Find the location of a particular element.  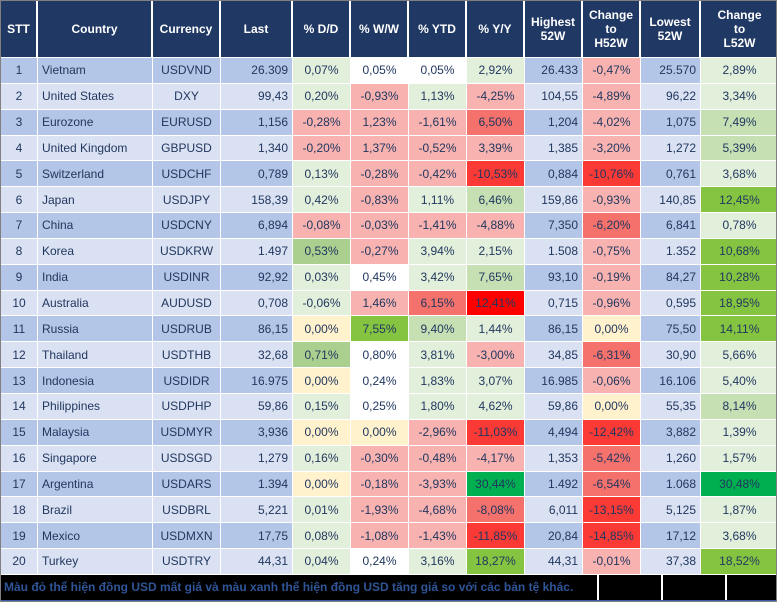

cell-chg_h: -5,42% is located at coordinates (612, 458).